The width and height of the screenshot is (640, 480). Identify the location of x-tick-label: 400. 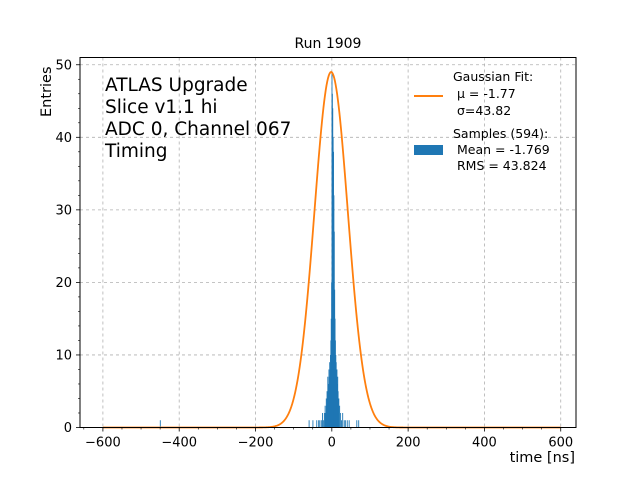
(484, 443).